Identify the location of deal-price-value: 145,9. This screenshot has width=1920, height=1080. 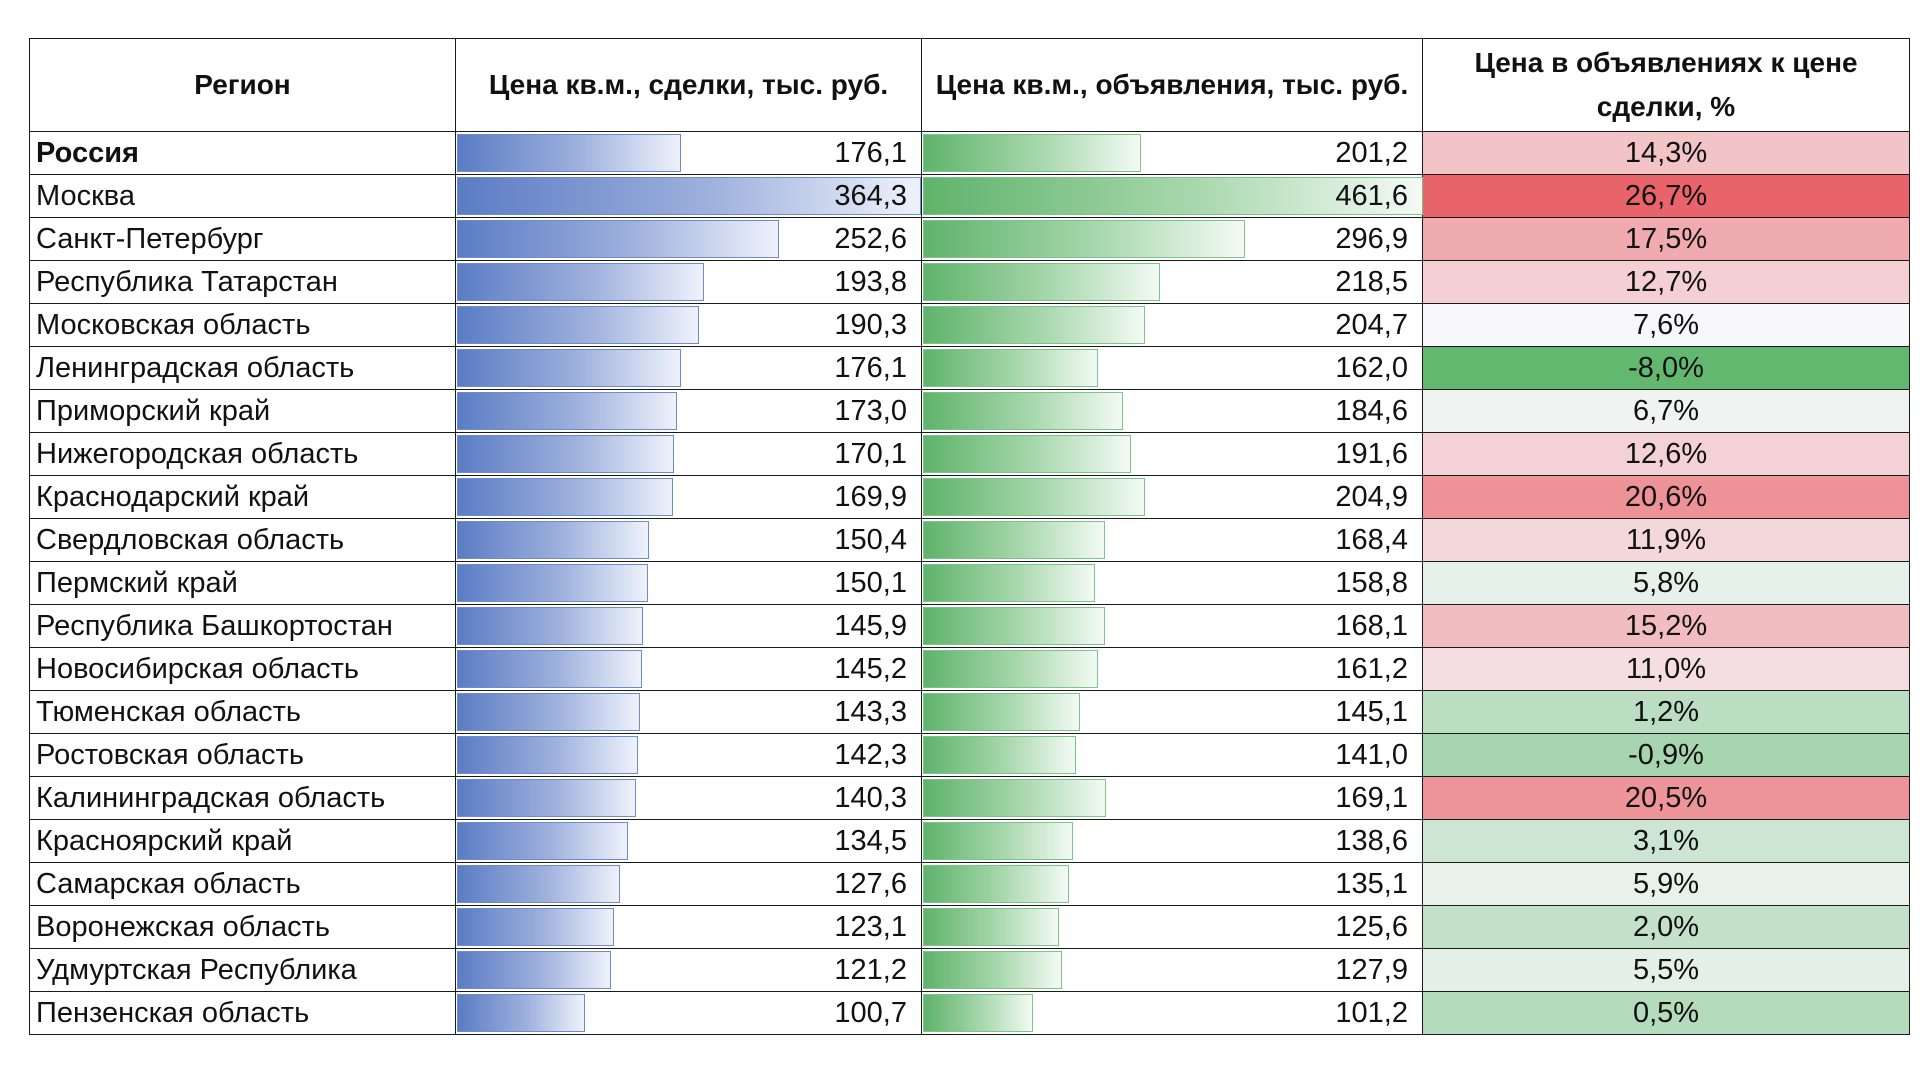
(870, 625).